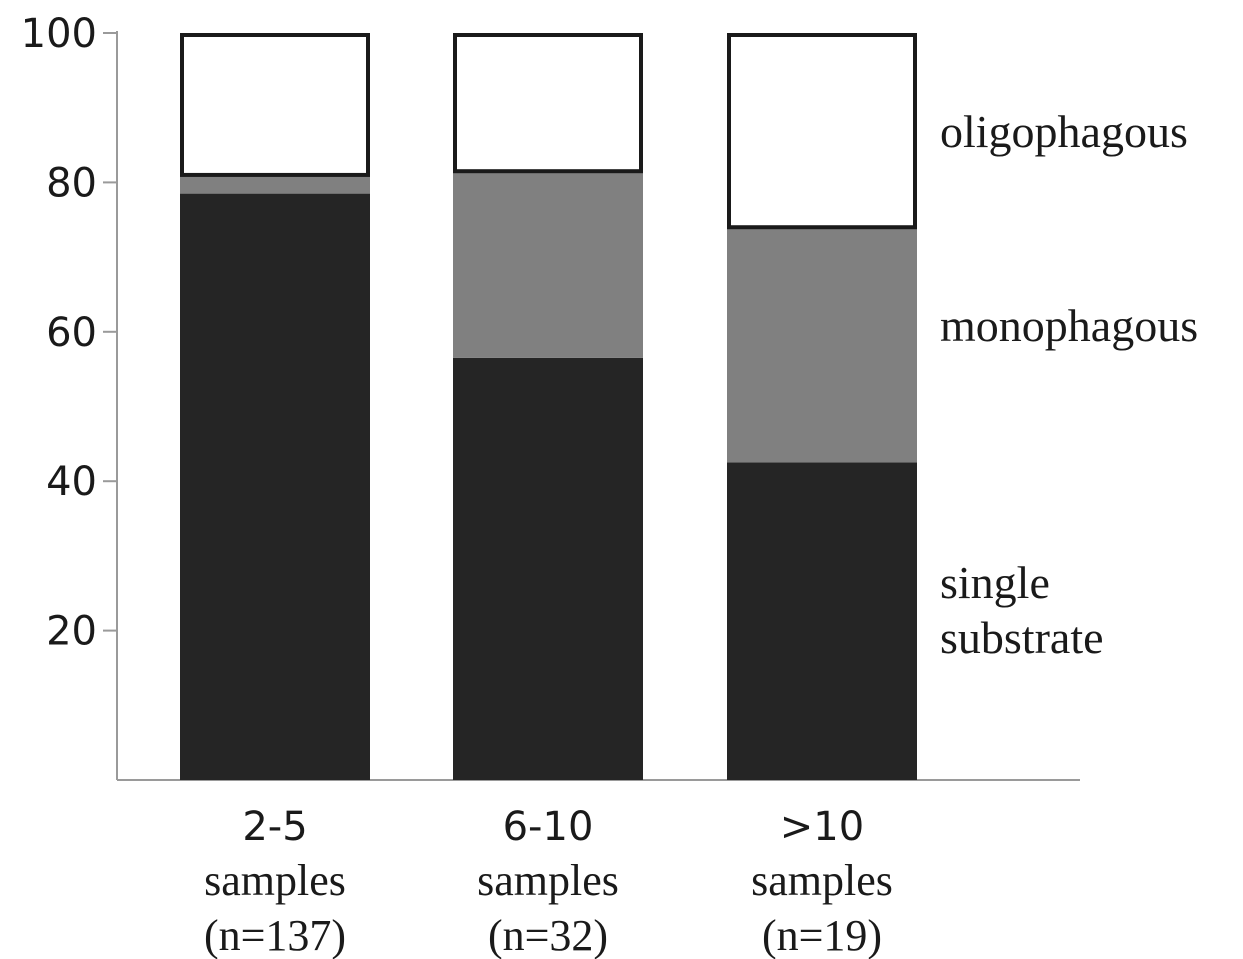  What do you see at coordinates (71, 632) in the screenshot?
I see `y-tick-label: 20` at bounding box center [71, 632].